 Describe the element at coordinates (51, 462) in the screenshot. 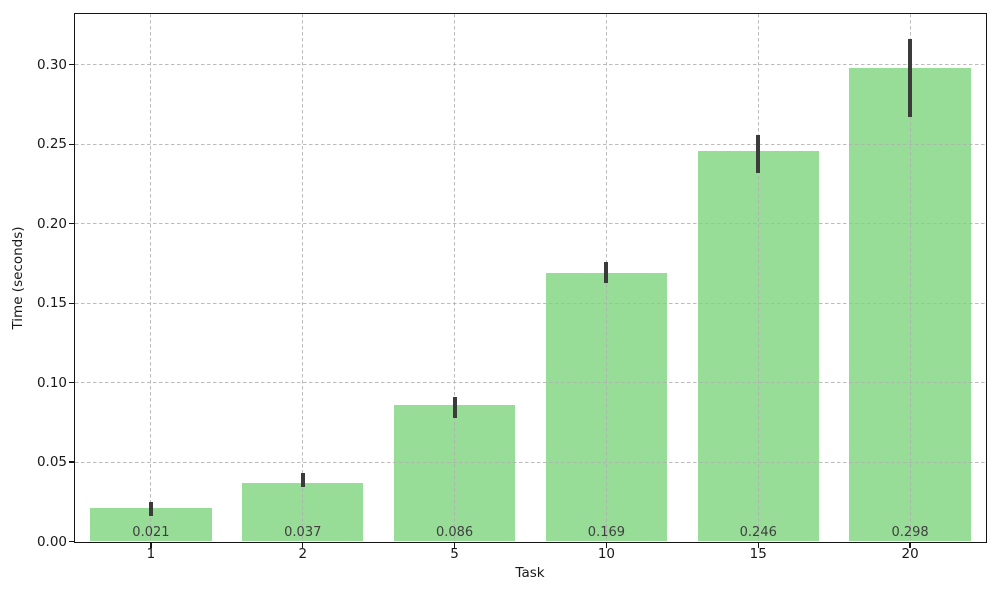

I see `y-tick-label: 0.05` at that location.